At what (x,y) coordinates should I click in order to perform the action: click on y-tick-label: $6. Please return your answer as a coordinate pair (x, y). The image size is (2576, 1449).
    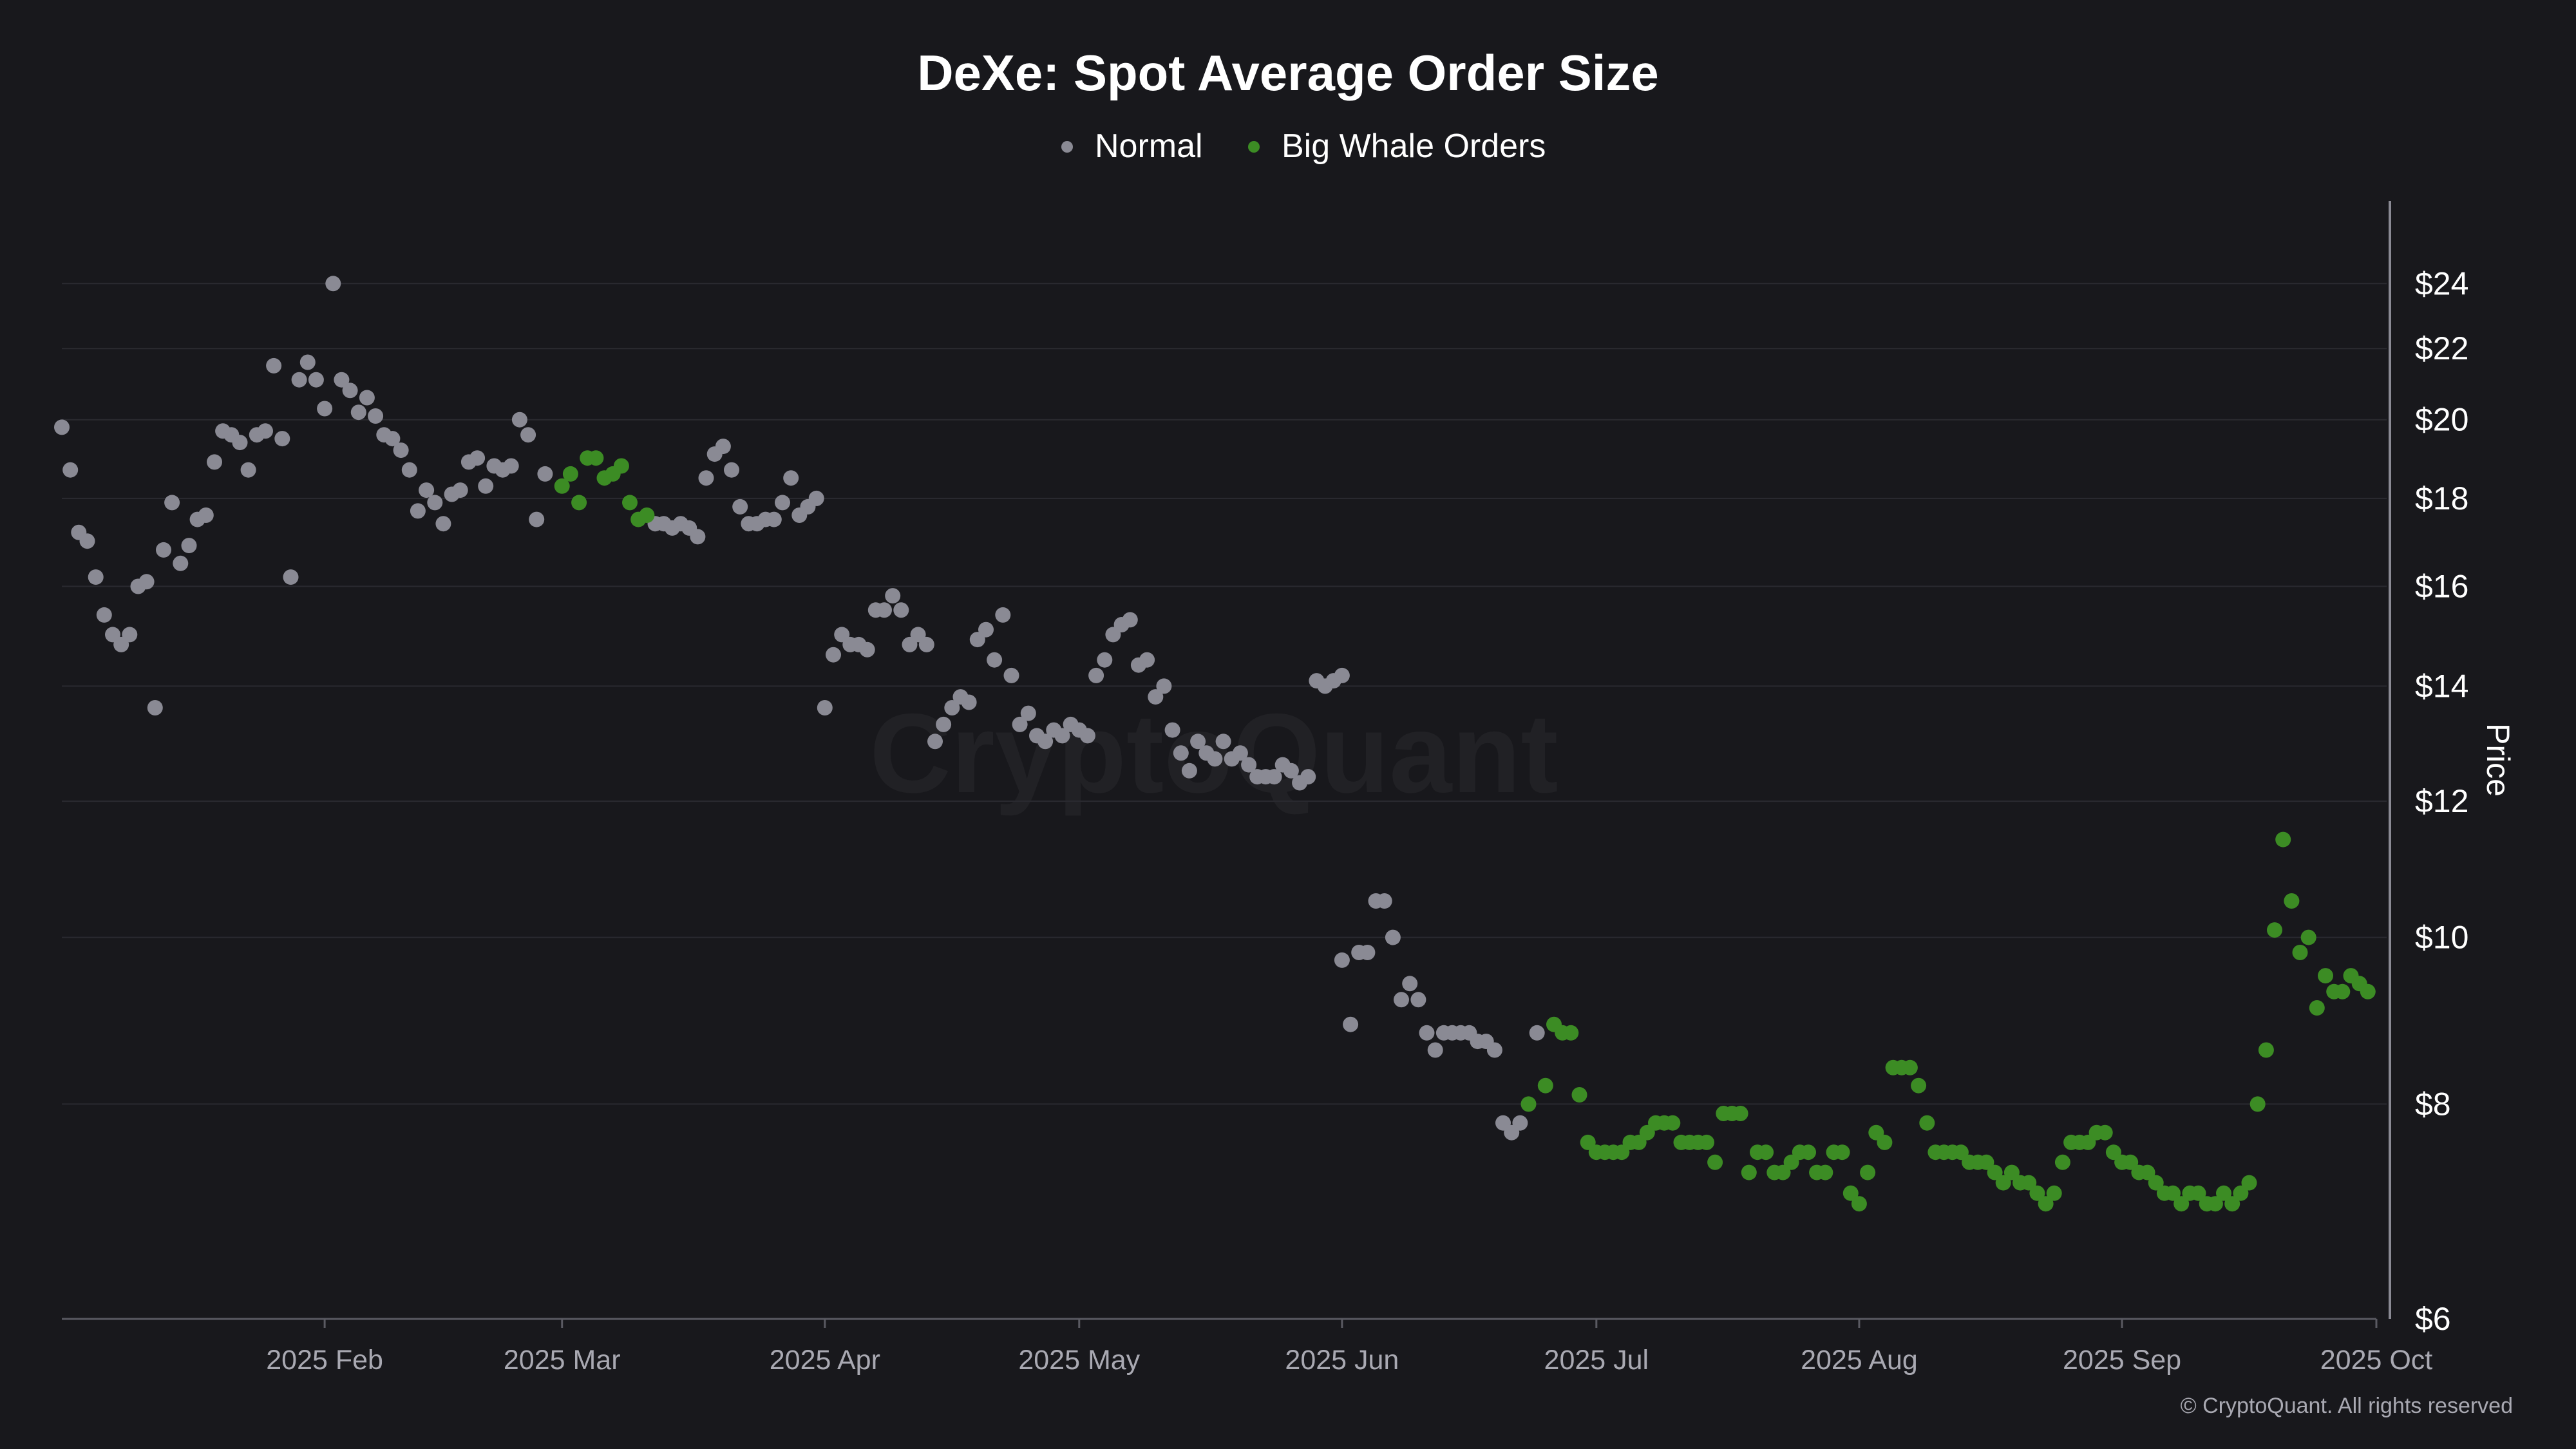
    Looking at the image, I should click on (2433, 1319).